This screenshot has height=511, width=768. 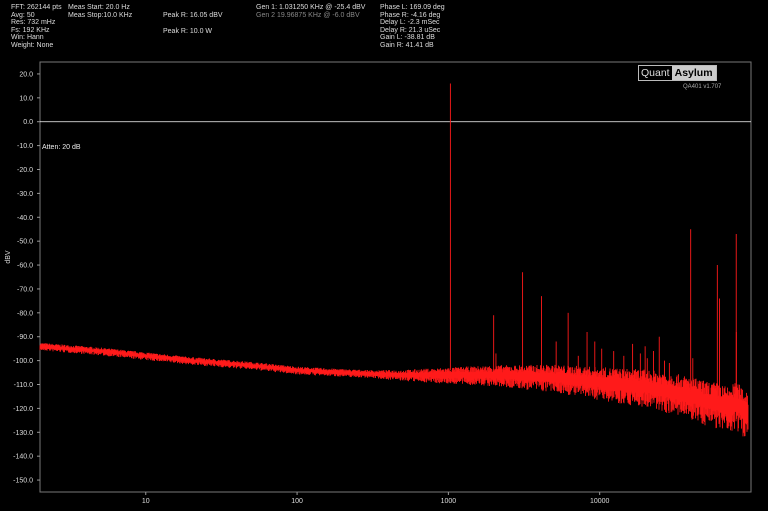 I want to click on gen1-text: Gen 1: 1.031250 KHz @ -25.4 dBV, so click(x=311, y=7).